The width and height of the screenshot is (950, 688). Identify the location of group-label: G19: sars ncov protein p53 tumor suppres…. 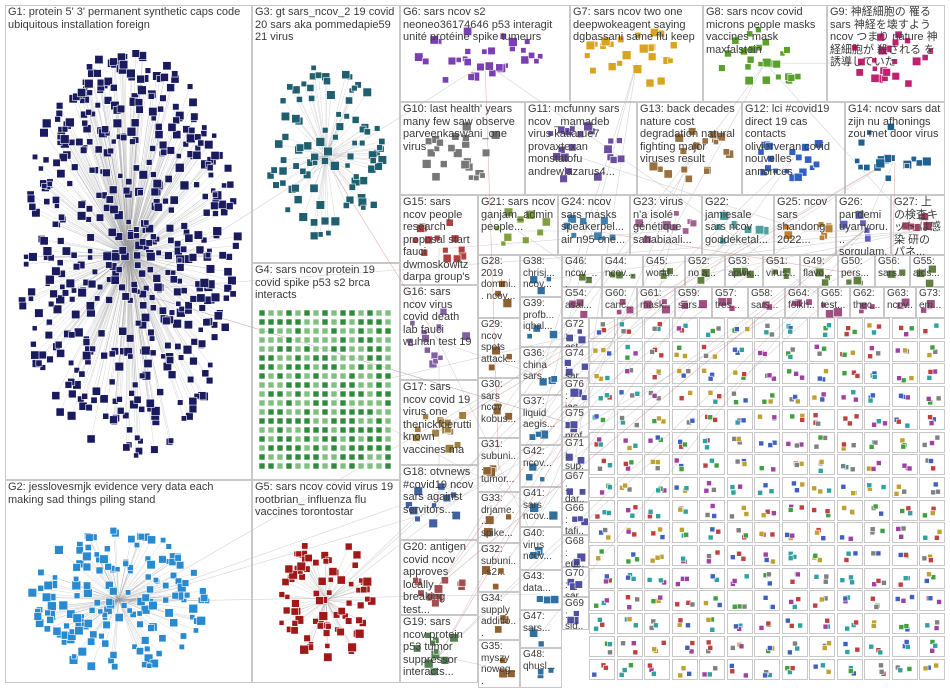
(433, 647).